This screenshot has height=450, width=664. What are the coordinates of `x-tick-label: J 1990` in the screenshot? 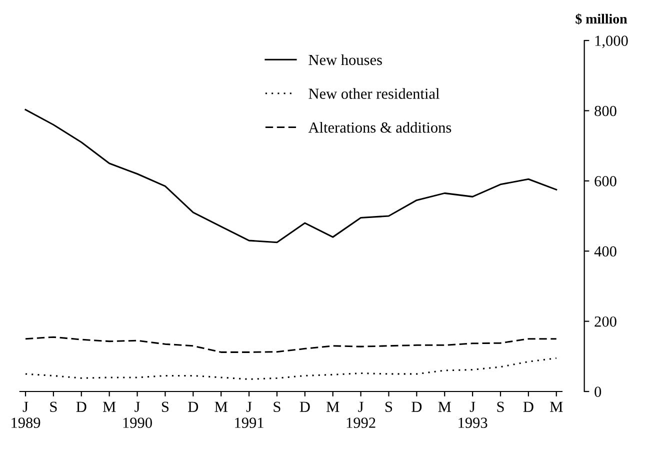 It's located at (137, 415).